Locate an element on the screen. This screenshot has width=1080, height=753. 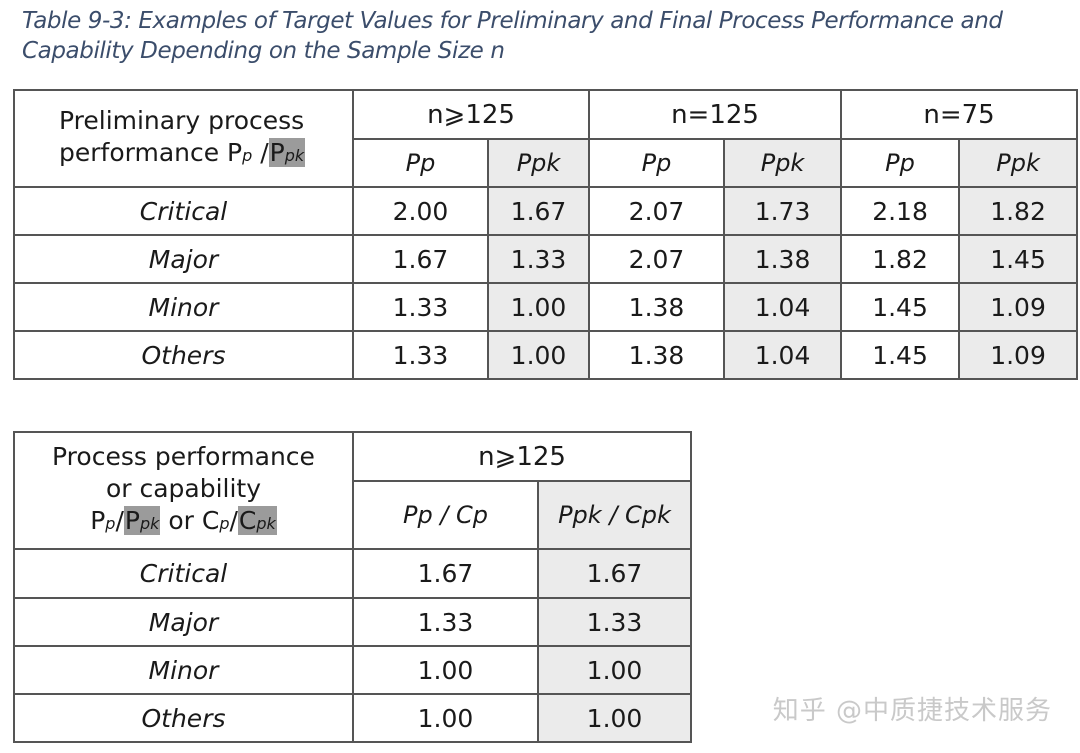
table-row: Minor 1.33 1.00 1.38 1.04 1.45 1.09 is located at coordinates (546, 307).